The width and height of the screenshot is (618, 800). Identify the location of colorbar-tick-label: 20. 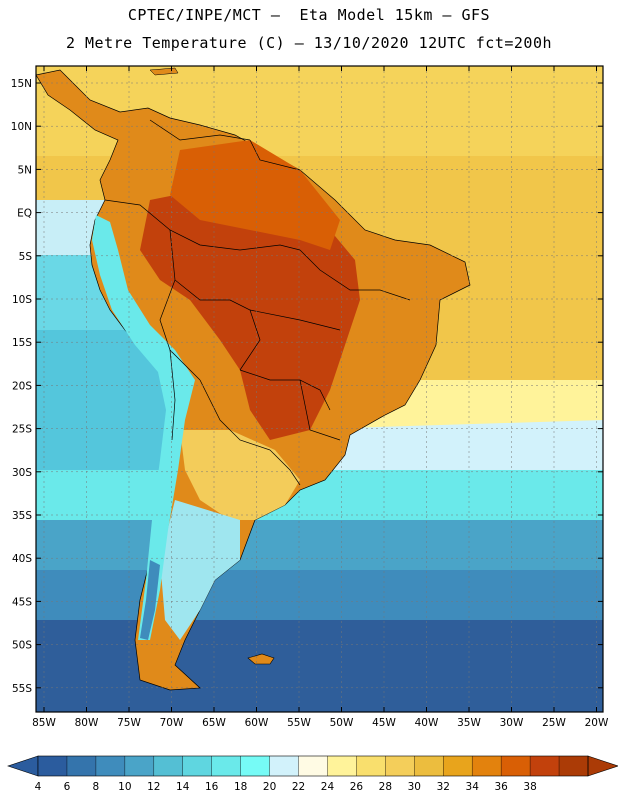
(269, 787).